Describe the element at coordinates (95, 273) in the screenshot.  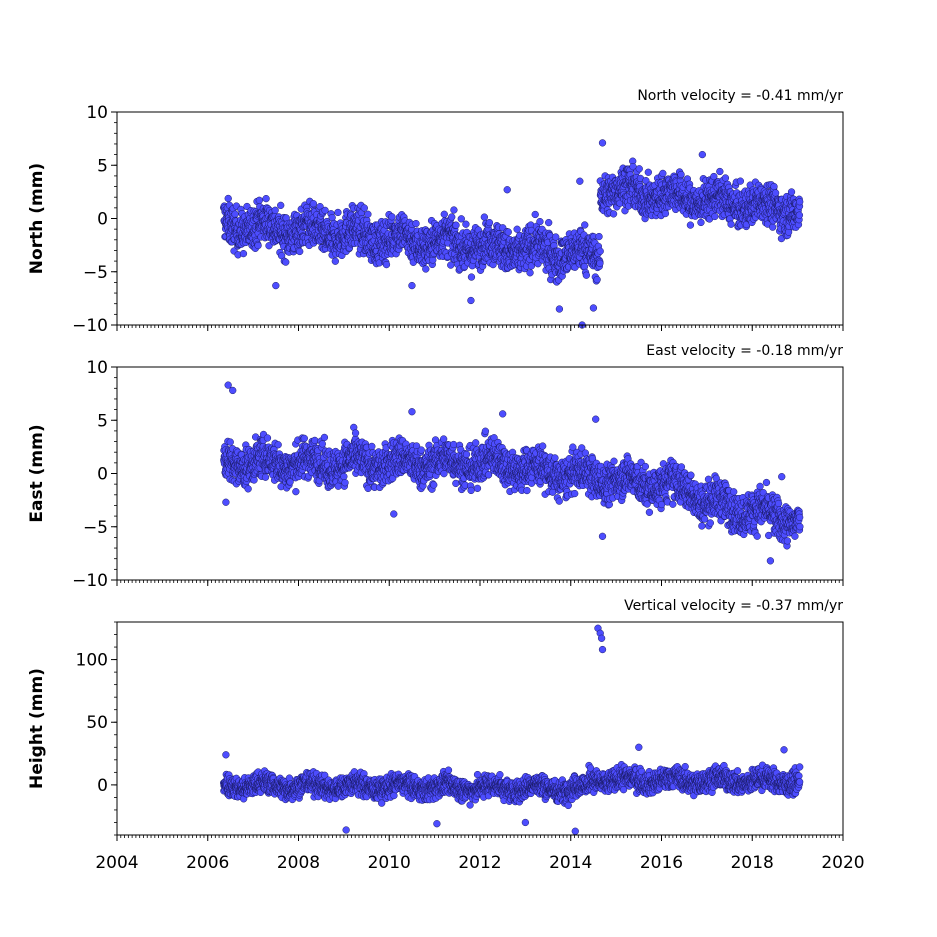
I see `north-y-tick-label: −5` at that location.